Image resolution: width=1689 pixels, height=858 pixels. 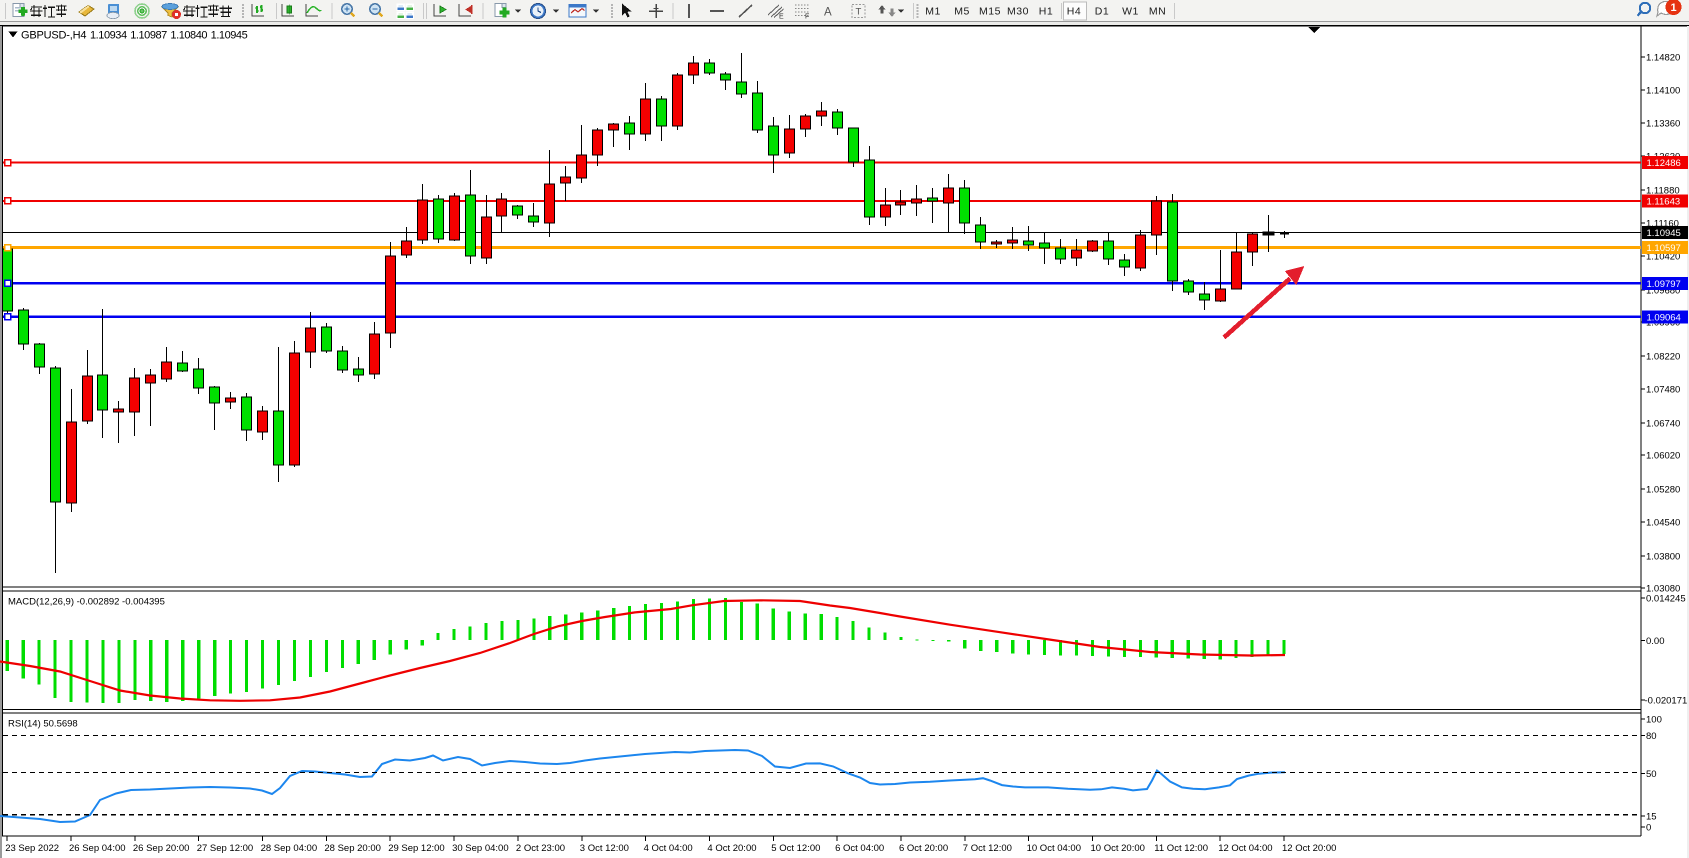 What do you see at coordinates (289, 848) in the screenshot?
I see `svg-text: 28 Sep 04:00` at bounding box center [289, 848].